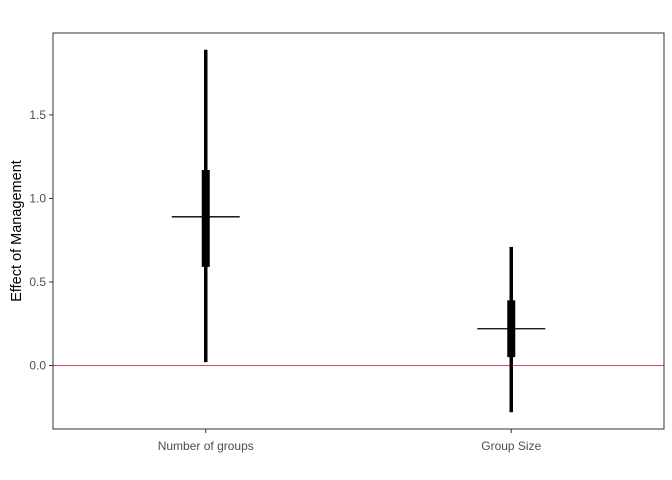 The image size is (672, 480). Describe the element at coordinates (17, 231) in the screenshot. I see `y-axis-title: Effect of Management` at that location.